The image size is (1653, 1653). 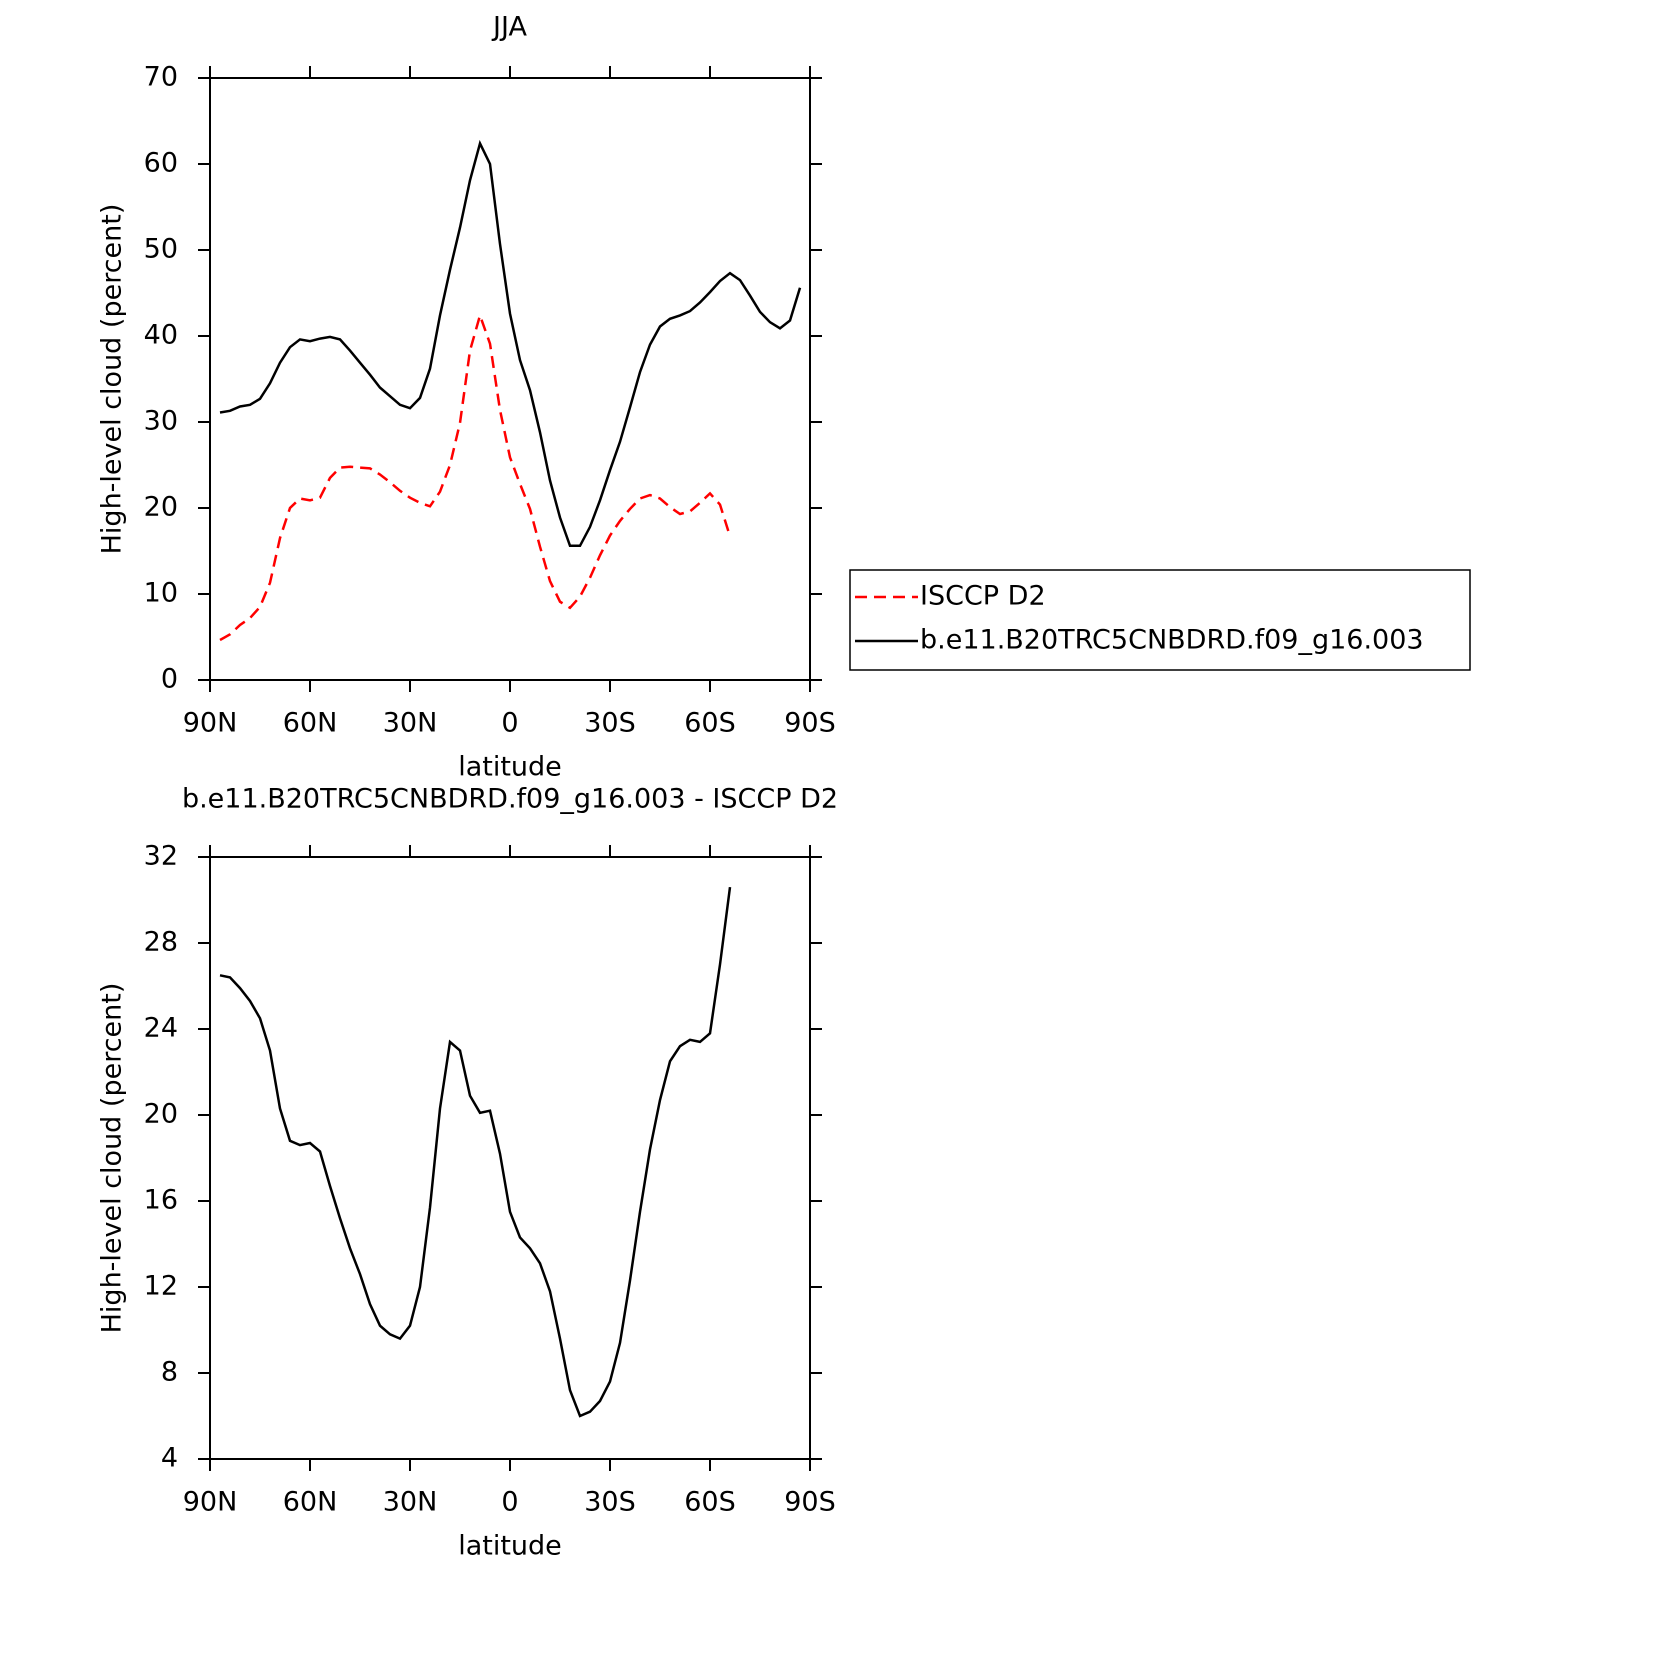 What do you see at coordinates (161, 421) in the screenshot?
I see `y-tick-label: 30` at bounding box center [161, 421].